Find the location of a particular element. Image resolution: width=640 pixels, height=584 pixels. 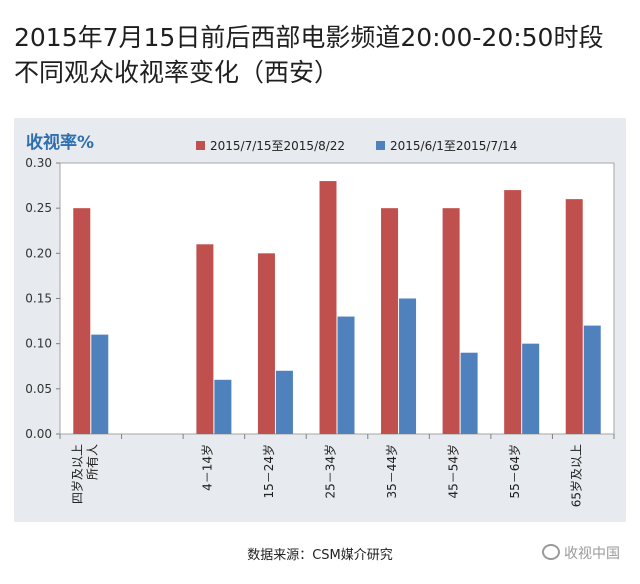

y-tick-label: 0.20 is located at coordinates (38, 253).